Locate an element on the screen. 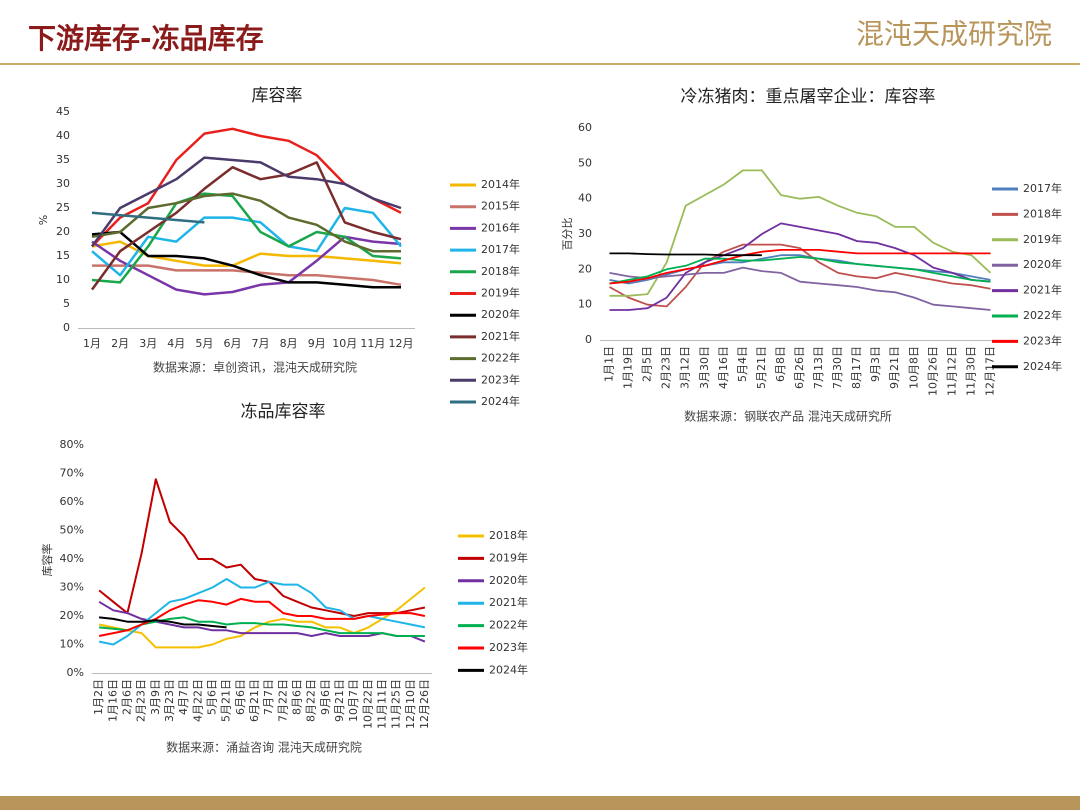 This screenshot has height=810, width=1080. chart-title: 冻品库容率 is located at coordinates (283, 412).